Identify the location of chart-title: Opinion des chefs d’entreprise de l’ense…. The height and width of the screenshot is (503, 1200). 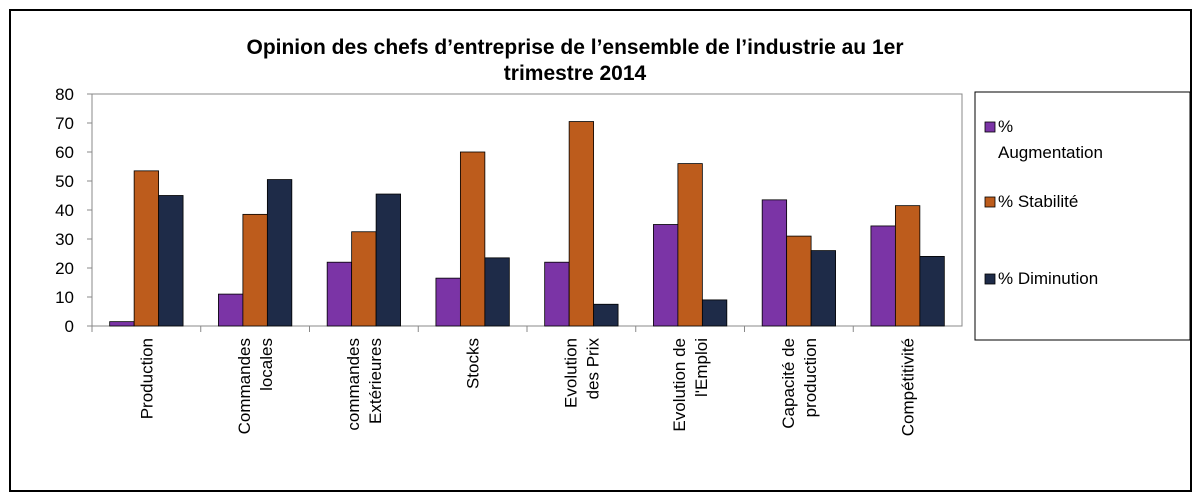
(574, 60).